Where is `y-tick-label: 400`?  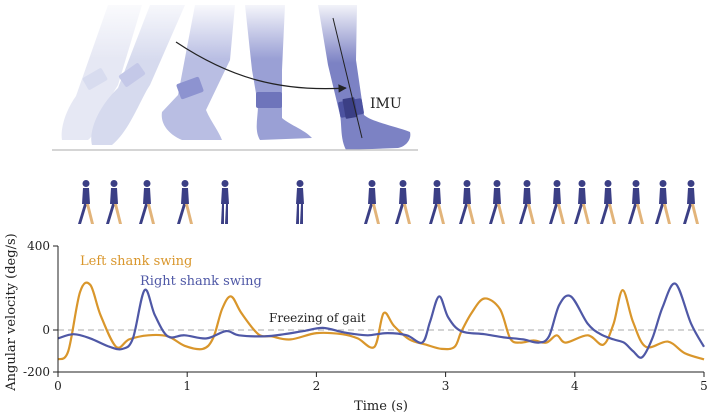
y-tick-label: 400 is located at coordinates (38, 246).